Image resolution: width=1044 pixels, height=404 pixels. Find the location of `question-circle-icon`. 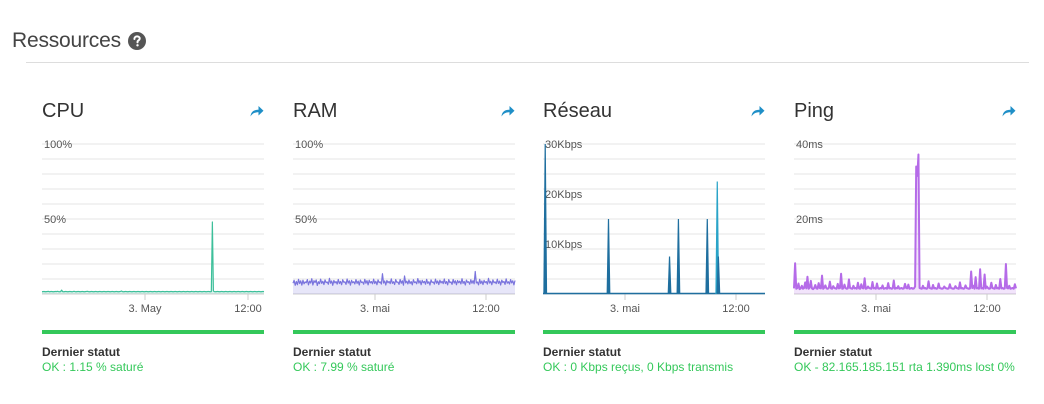

question-circle-icon is located at coordinates (136, 41).